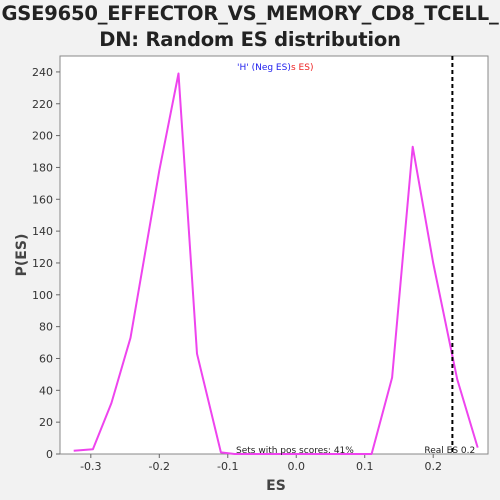 The image size is (500, 500). I want to click on y-tick-label: 0, so click(49, 454).